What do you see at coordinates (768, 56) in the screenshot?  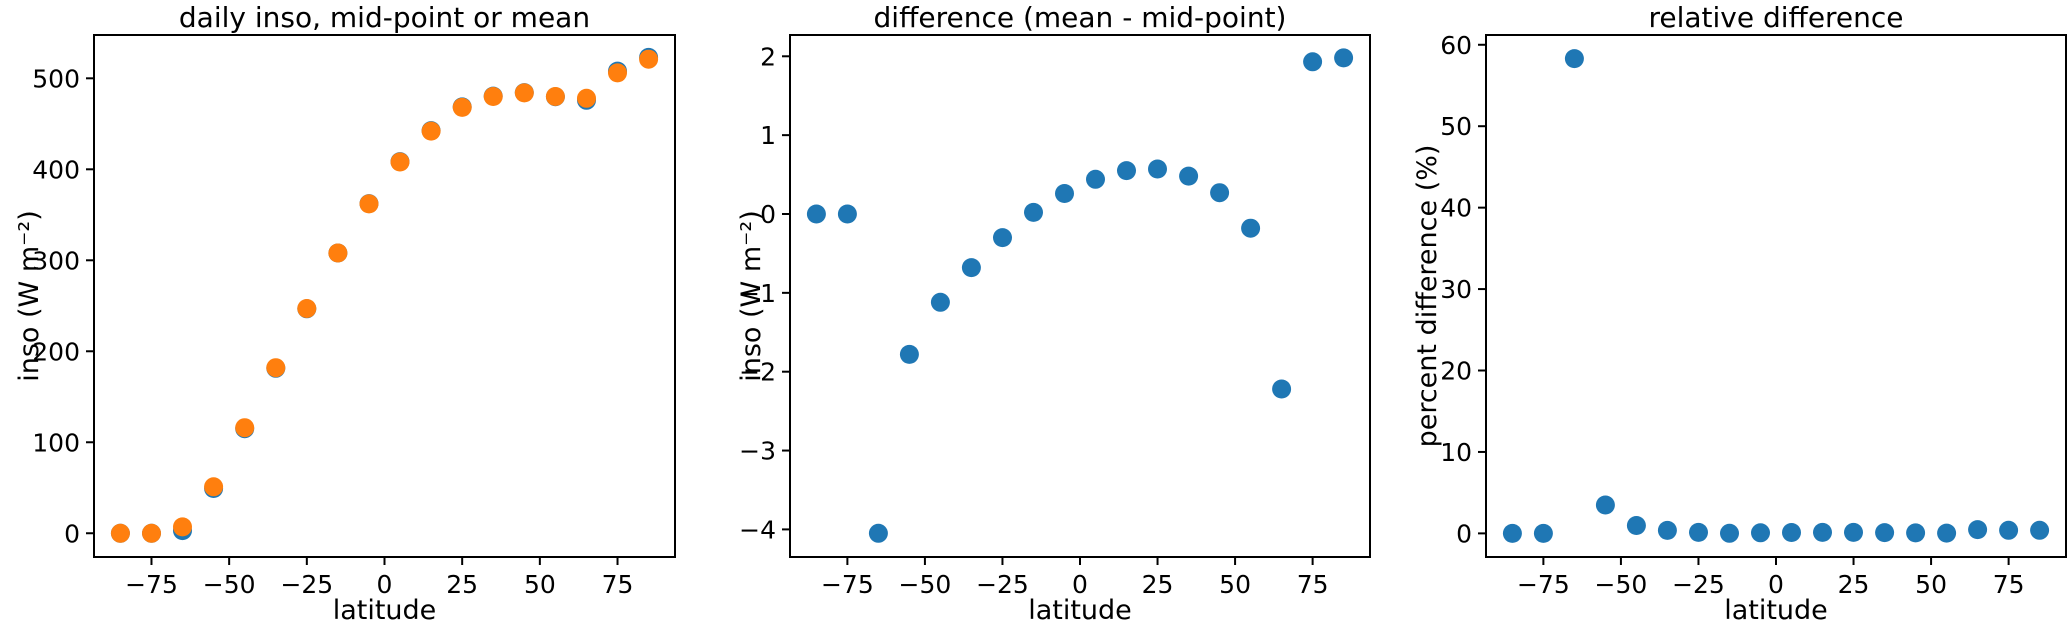 I see `y-tick-label: 2` at bounding box center [768, 56].